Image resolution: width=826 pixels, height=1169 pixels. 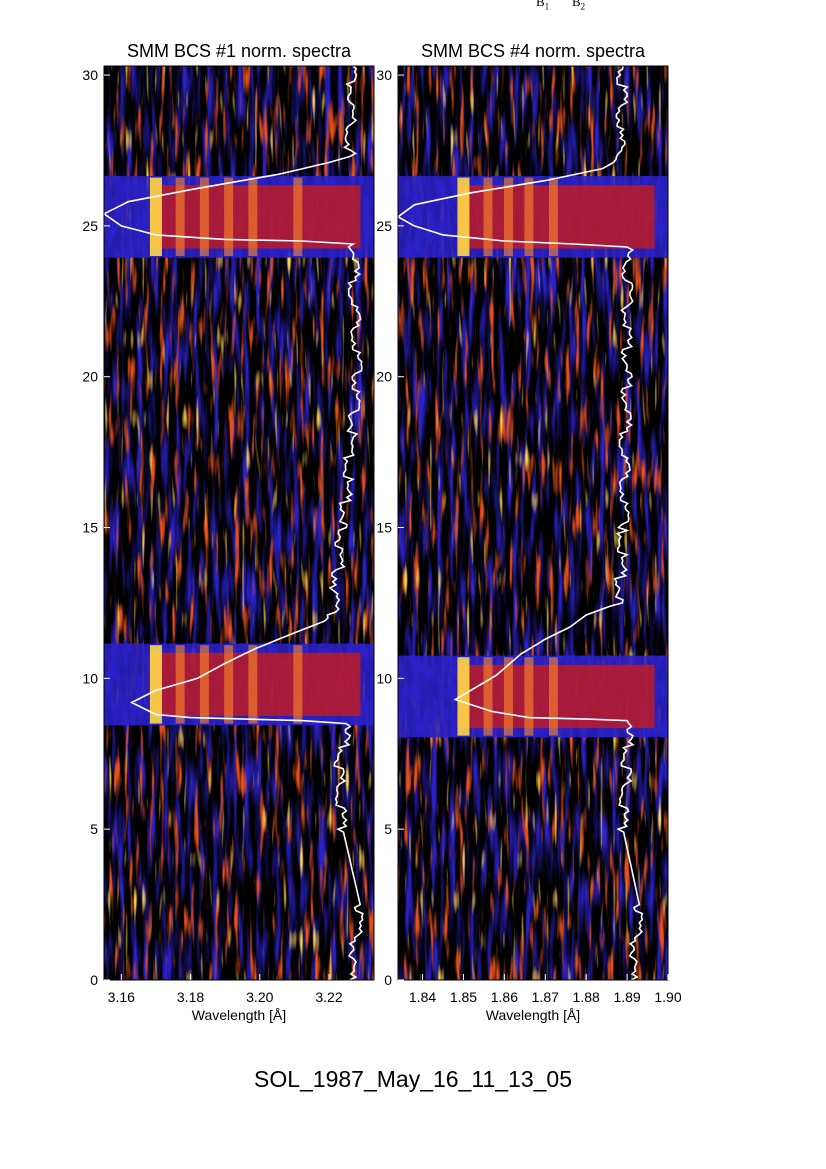 I want to click on x-tick-label: 3.16, so click(x=121, y=997).